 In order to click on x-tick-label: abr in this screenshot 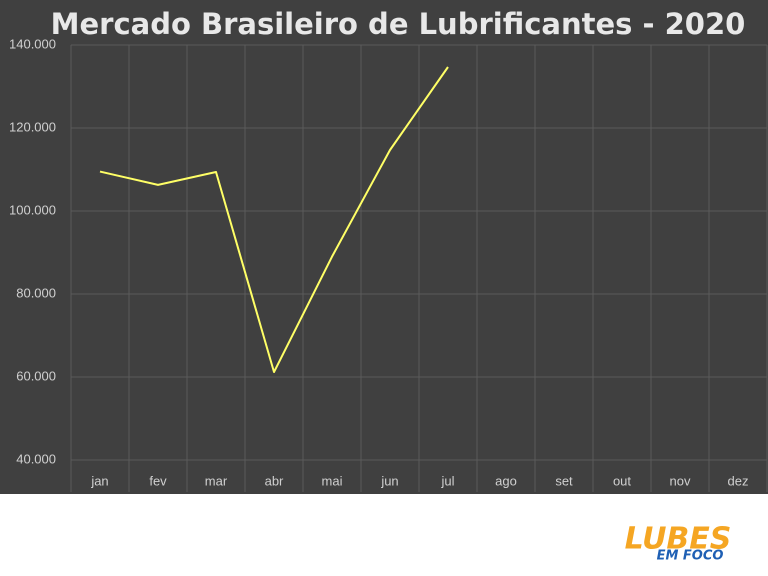, I will do `click(274, 480)`.